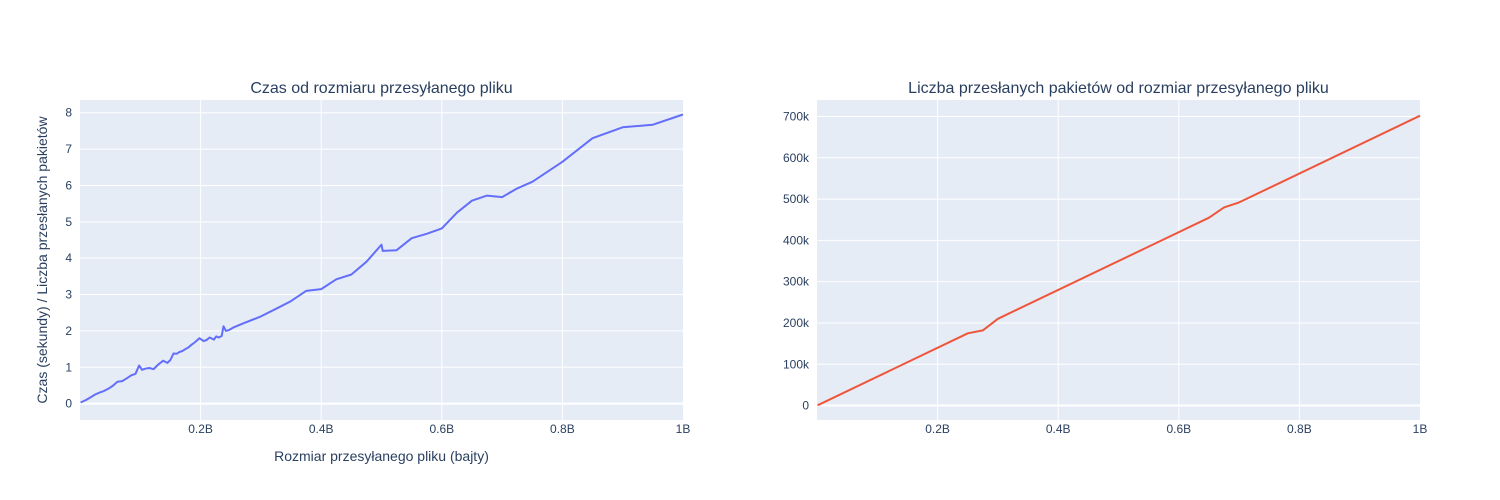 The width and height of the screenshot is (1500, 500). Describe the element at coordinates (68, 149) in the screenshot. I see `y-tick-label: 7` at that location.